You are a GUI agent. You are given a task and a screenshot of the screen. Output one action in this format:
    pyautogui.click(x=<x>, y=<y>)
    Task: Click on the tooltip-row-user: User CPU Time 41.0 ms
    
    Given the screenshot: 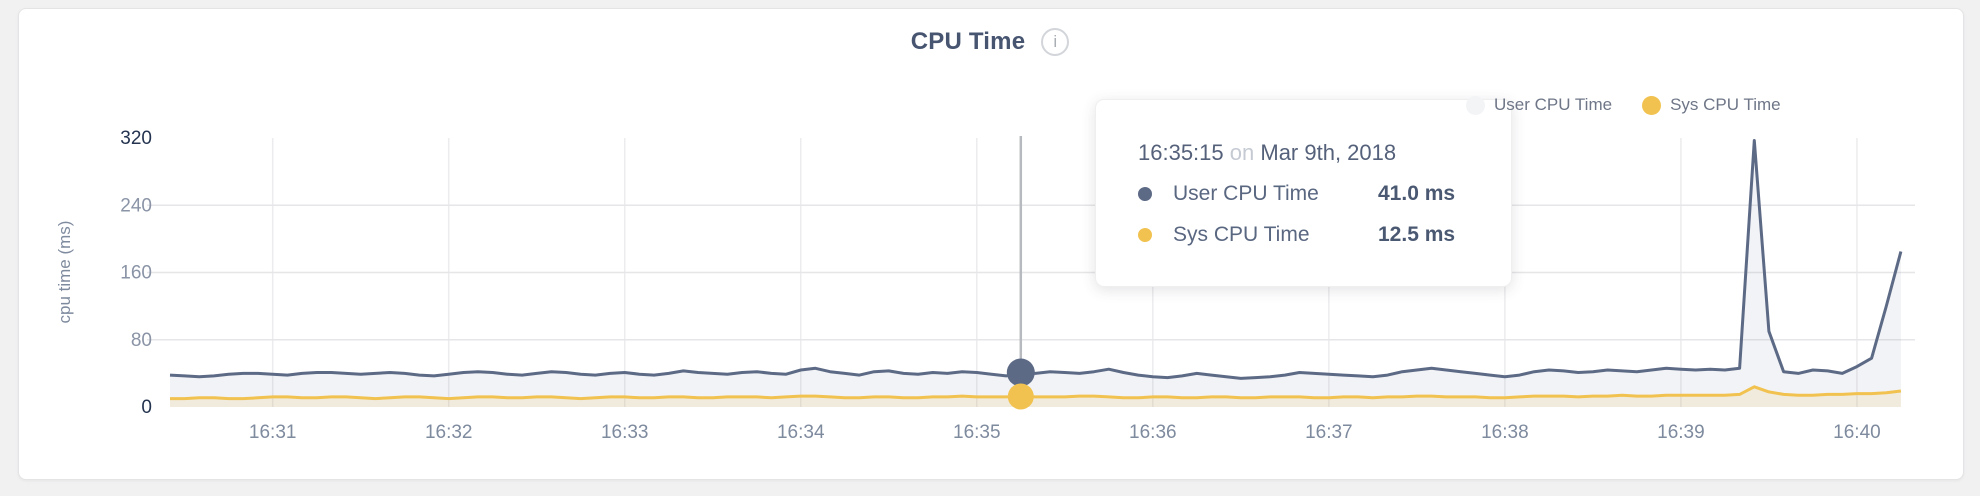 What is the action you would take?
    pyautogui.click(x=1314, y=194)
    